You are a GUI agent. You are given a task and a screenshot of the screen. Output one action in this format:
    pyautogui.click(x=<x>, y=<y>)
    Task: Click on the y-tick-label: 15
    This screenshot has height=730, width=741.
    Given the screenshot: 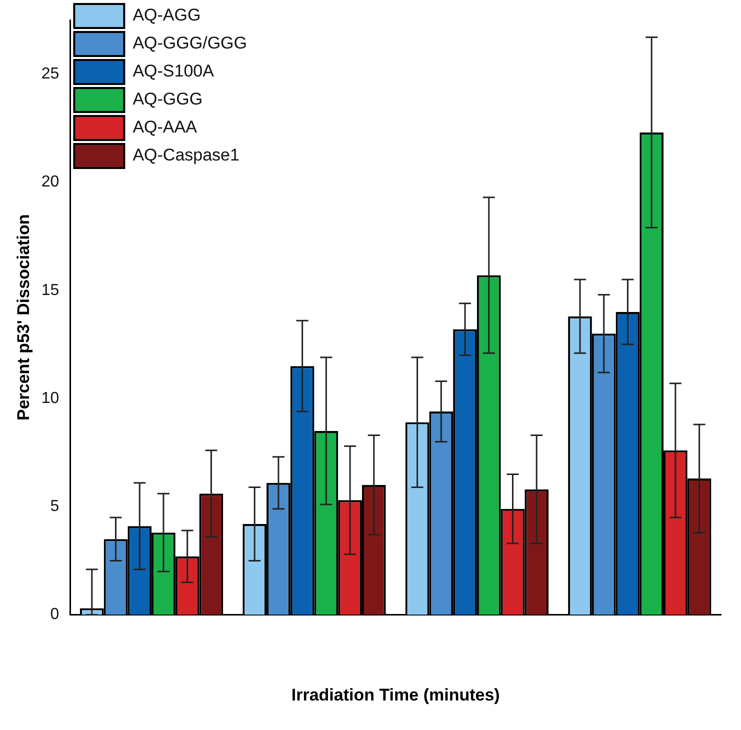 What is the action you would take?
    pyautogui.click(x=50, y=290)
    